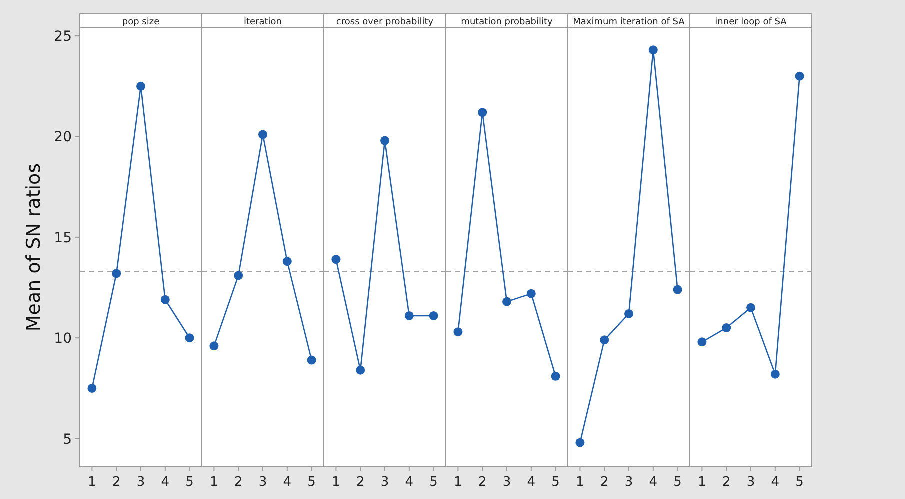 The width and height of the screenshot is (905, 499). I want to click on y-tick-label: 25, so click(63, 37).